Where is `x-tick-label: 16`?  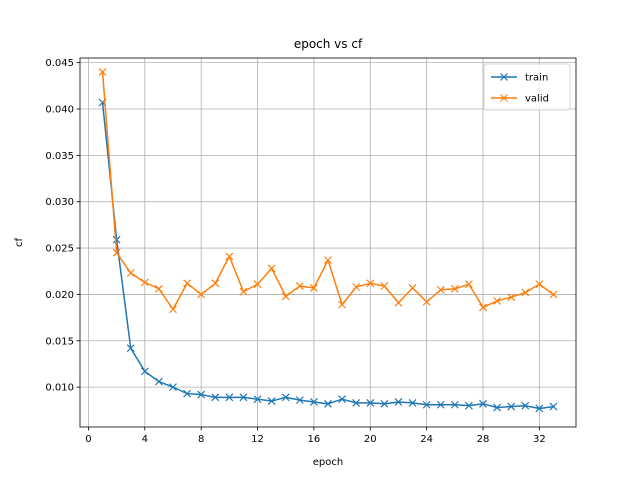 x-tick-label: 16 is located at coordinates (314, 439).